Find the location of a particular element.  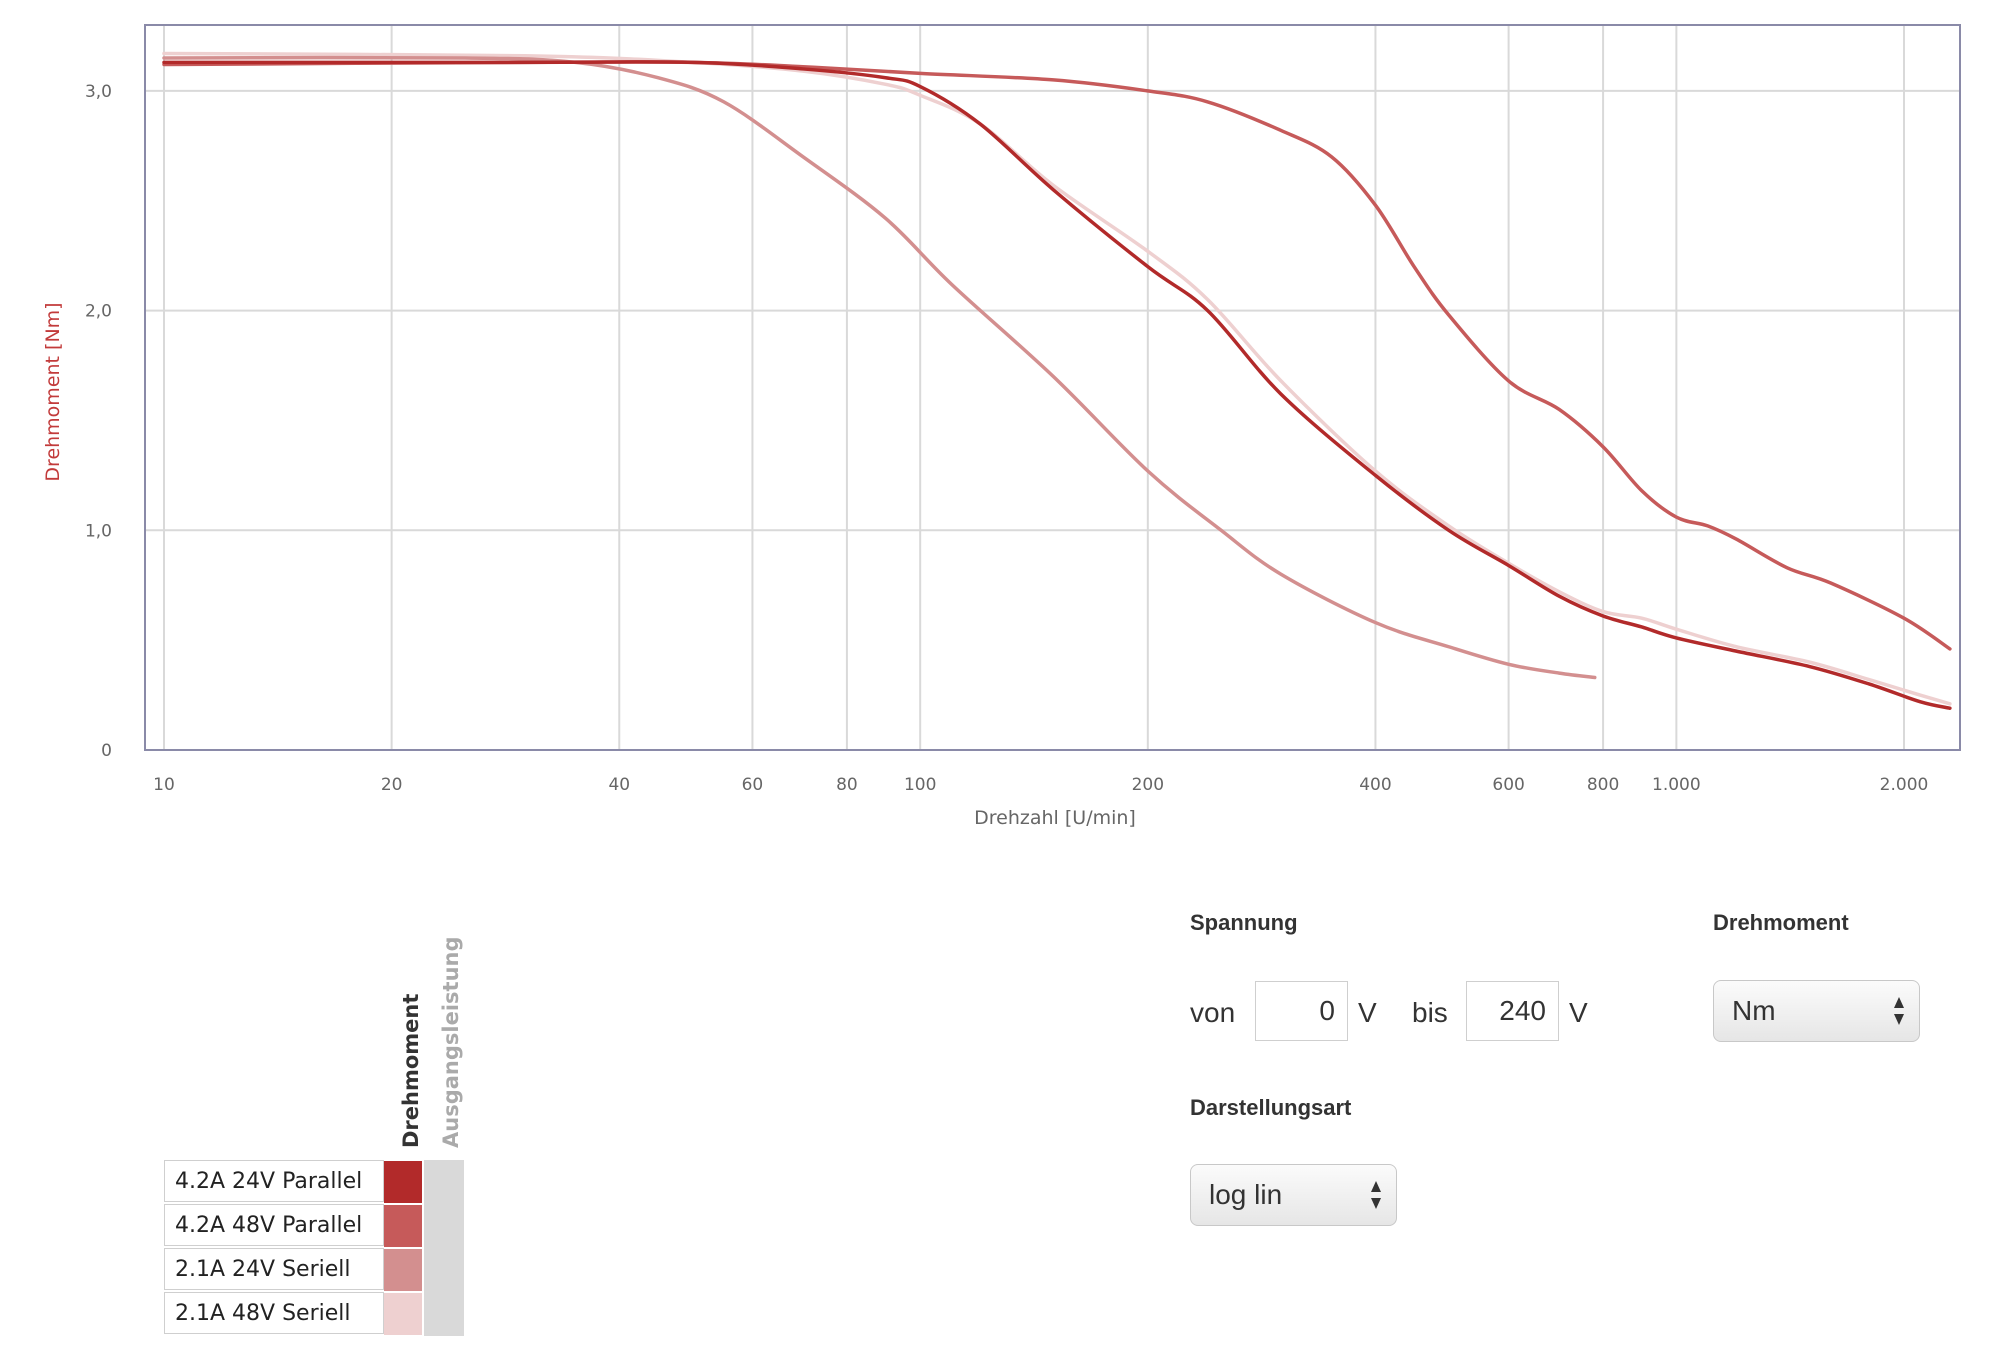

legend-header-power-label: Ausgangsleistung is located at coordinates (451, 1042).